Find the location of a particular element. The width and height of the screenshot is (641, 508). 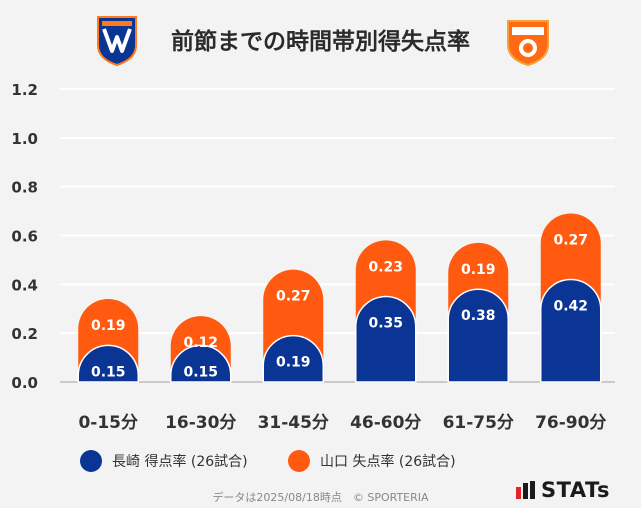

x-tick-label: 16-30分 is located at coordinates (200, 423).